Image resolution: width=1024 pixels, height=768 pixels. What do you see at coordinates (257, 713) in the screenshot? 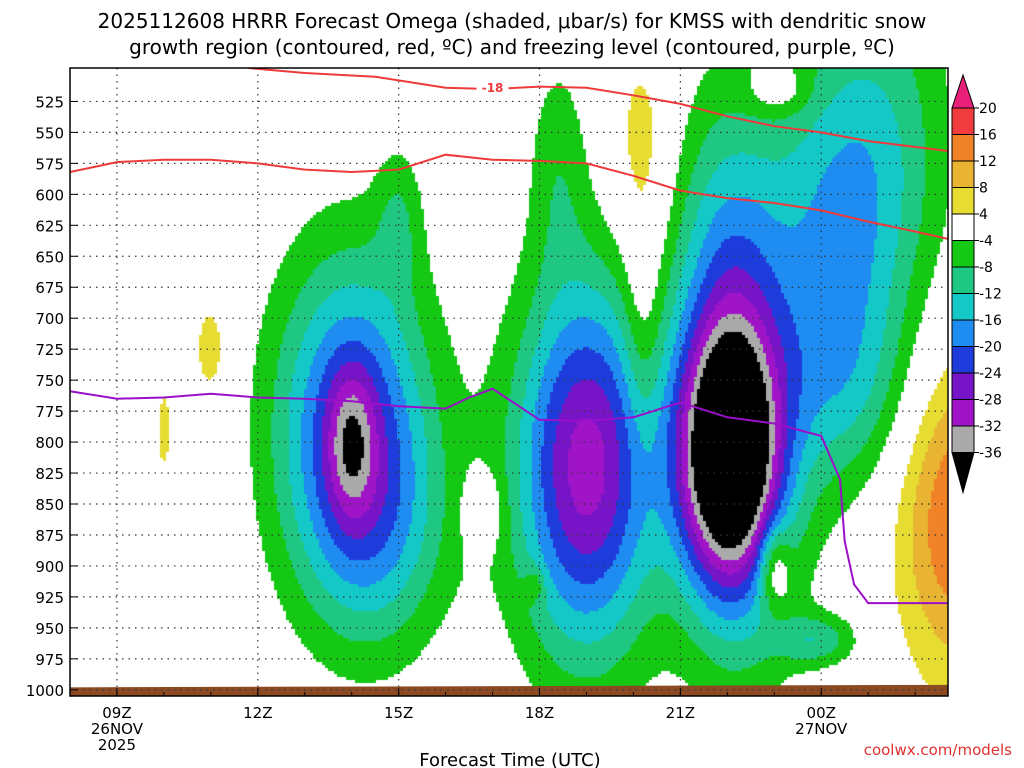
I see `x-tick-label: 12Z` at bounding box center [257, 713].